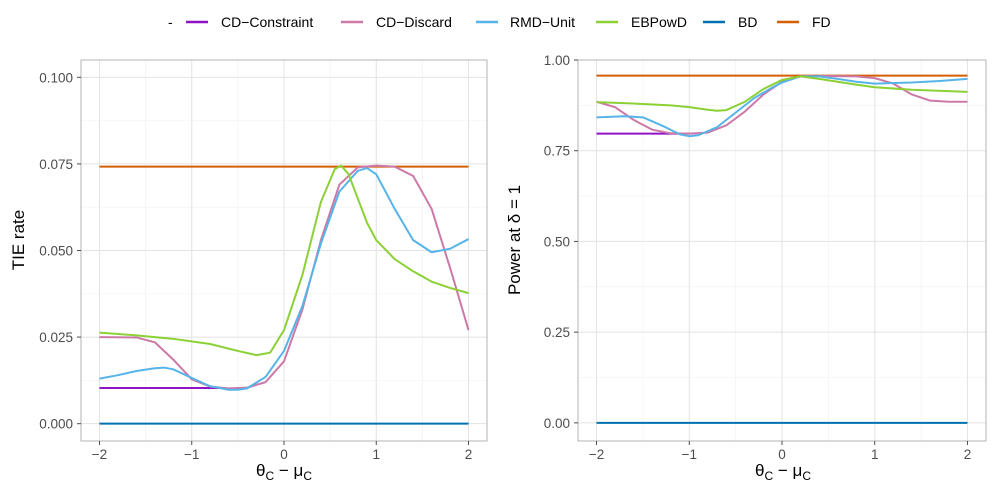 The image size is (997, 498). I want to click on power-x-tick-label: −2, so click(596, 454).